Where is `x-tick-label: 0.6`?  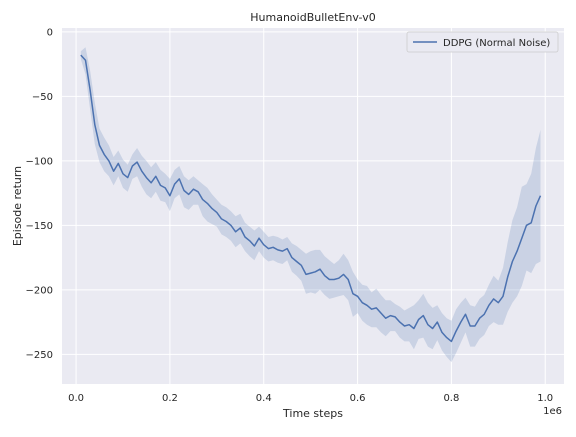
x-tick-label: 0.6 is located at coordinates (358, 398).